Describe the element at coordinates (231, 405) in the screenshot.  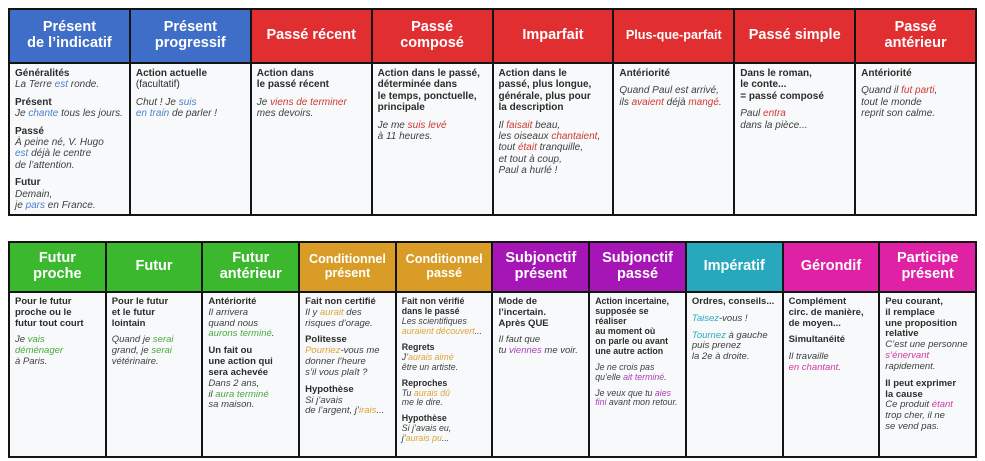
I see `example-text: sa maison.` at that location.